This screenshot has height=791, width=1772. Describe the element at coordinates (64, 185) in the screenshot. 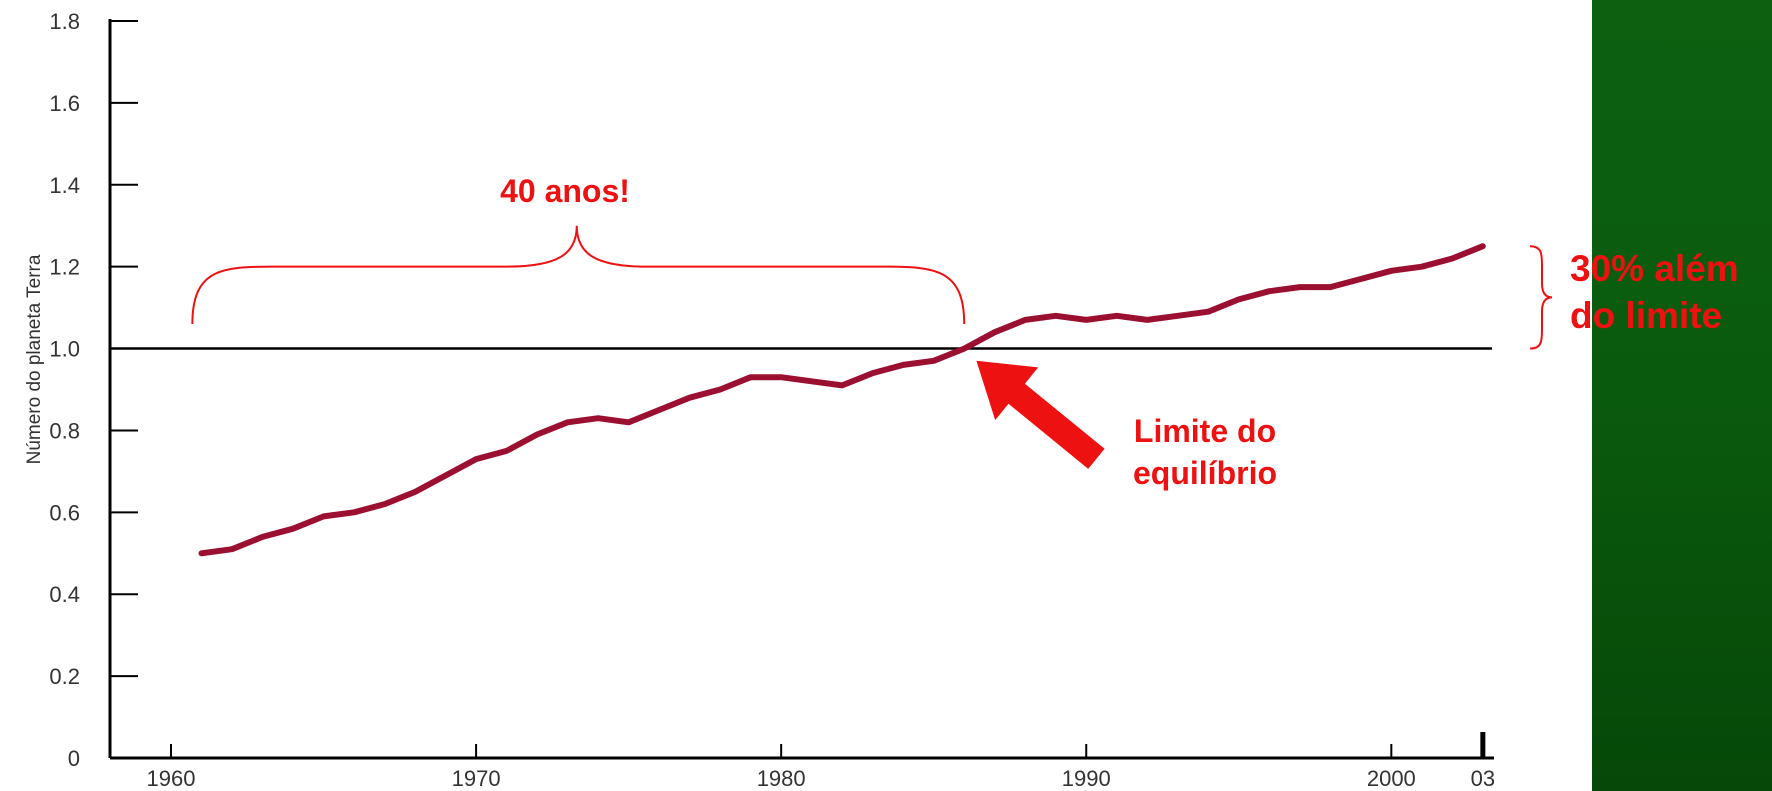

I see `y-tick-label: 1.4` at that location.